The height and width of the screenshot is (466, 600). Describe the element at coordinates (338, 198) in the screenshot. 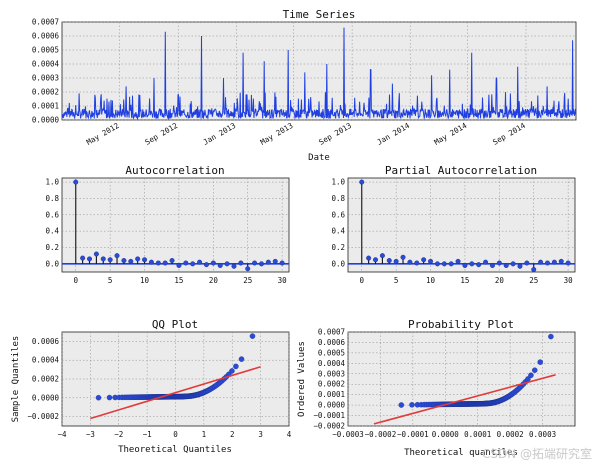

I see `pacf-y-tick-label: 0.8` at that location.